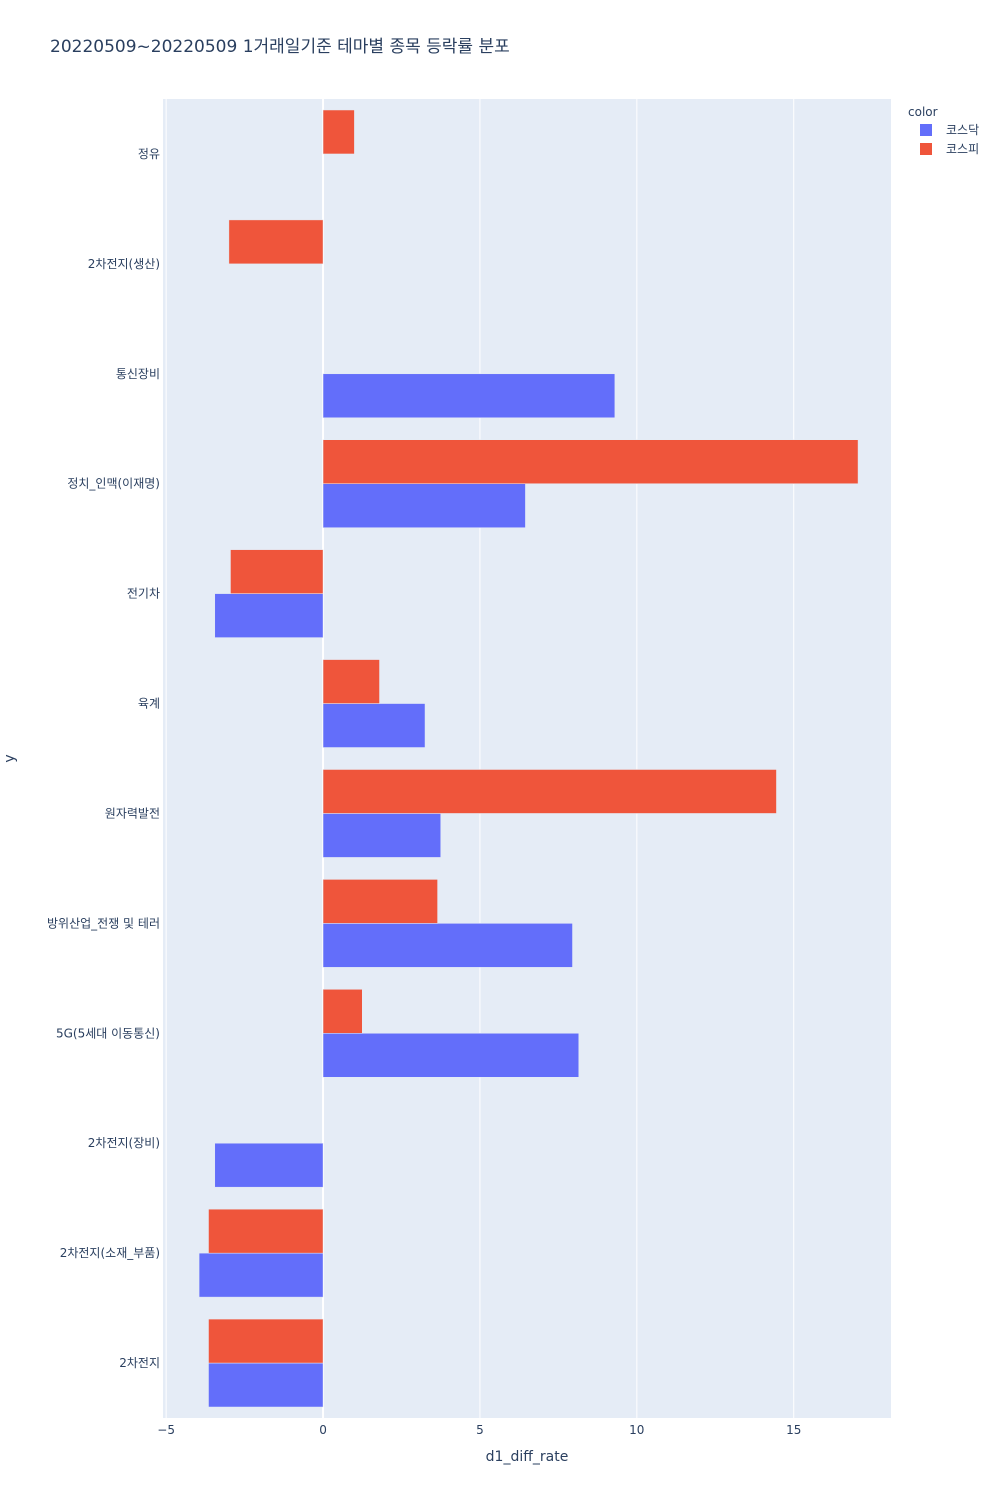  Describe the element at coordinates (149, 704) in the screenshot. I see `y-tick-label: 육계` at that location.